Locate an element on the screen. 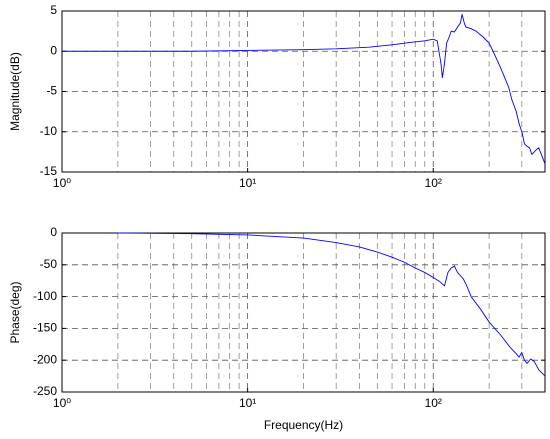 The height and width of the screenshot is (439, 550). x-axis-label: Frequency(Hz) is located at coordinates (303, 425).